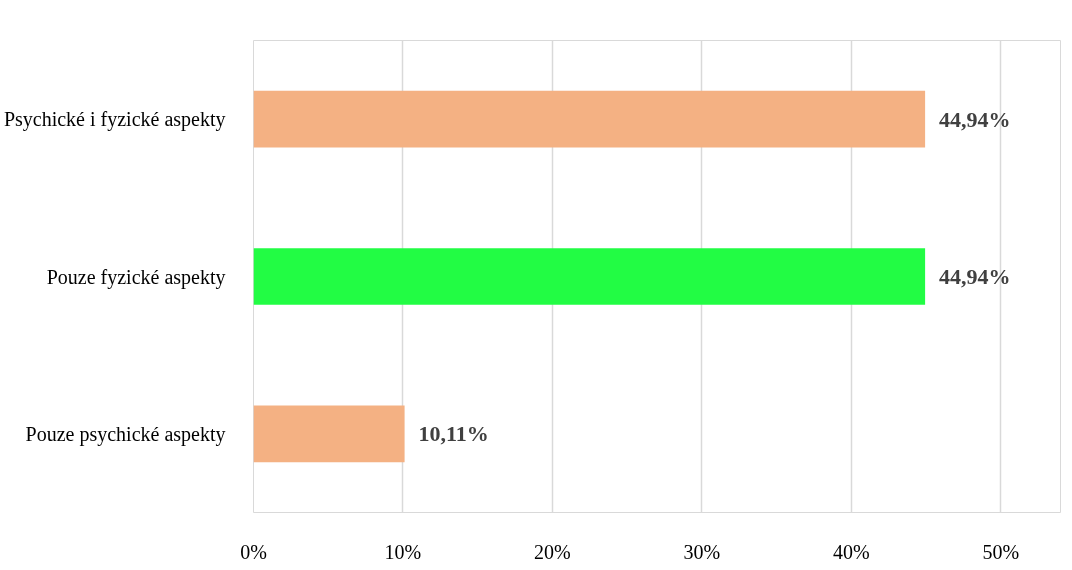 The width and height of the screenshot is (1072, 570). I want to click on y-tick-label: Pouze psychické aspekty, so click(125, 434).